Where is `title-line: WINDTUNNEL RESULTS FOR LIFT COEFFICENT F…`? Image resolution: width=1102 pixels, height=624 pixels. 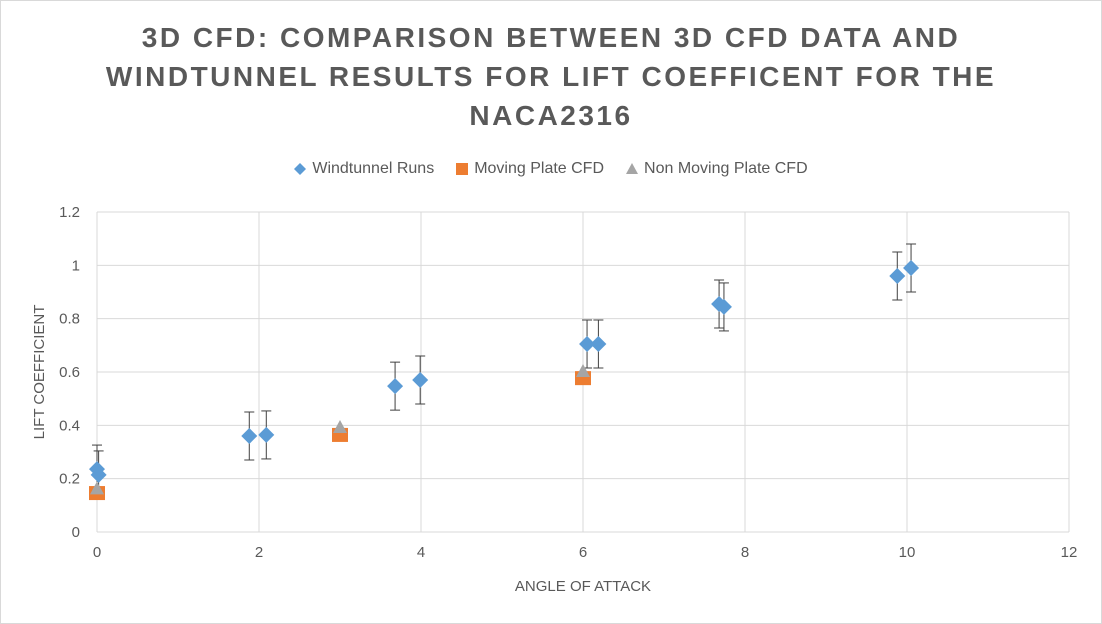
title-line: WINDTUNNEL RESULTS FOR LIFT COEFFICENT F… is located at coordinates (551, 76).